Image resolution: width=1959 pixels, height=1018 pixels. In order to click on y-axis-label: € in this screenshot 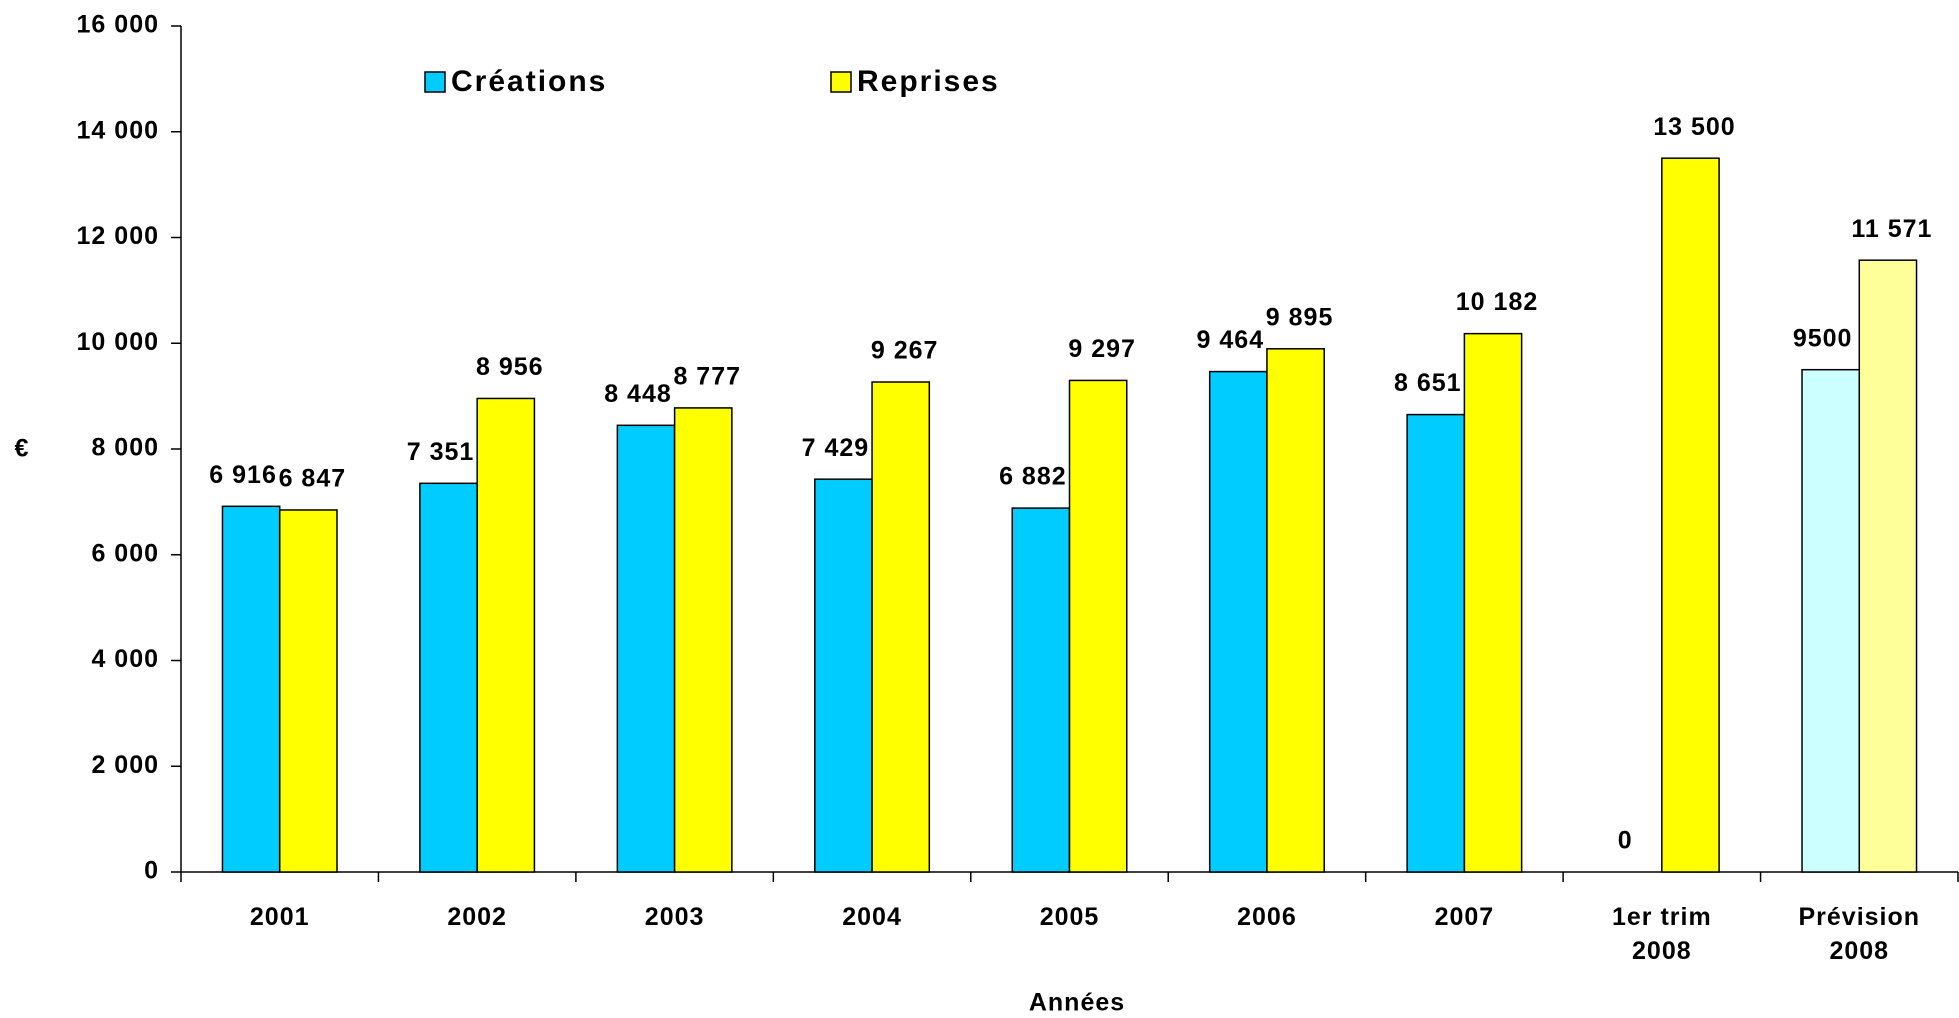, I will do `click(22, 449)`.